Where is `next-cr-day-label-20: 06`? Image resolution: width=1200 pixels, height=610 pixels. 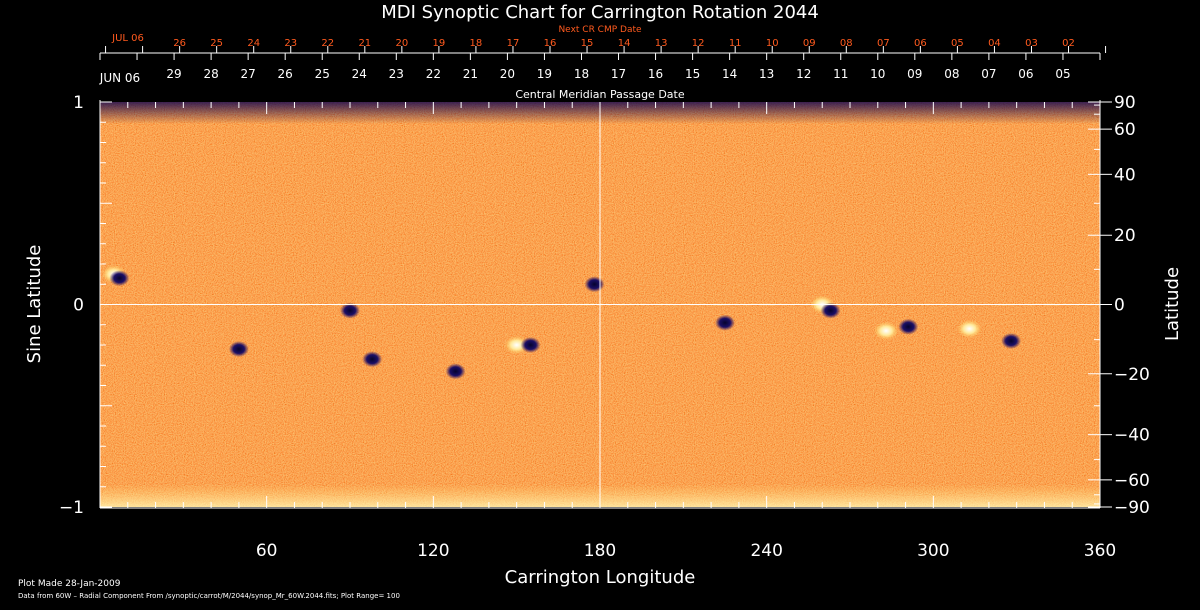
next-cr-day-label-20: 06 is located at coordinates (920, 43).